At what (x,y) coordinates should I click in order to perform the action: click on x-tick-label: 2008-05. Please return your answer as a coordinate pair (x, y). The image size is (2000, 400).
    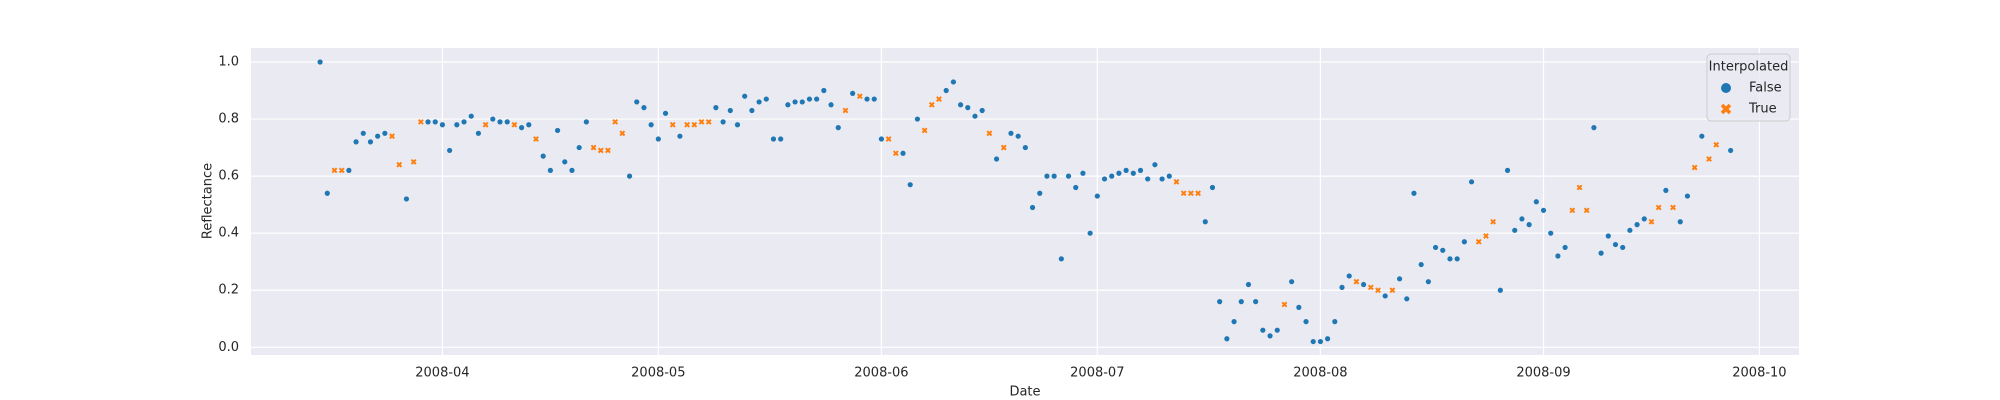
    Looking at the image, I should click on (658, 373).